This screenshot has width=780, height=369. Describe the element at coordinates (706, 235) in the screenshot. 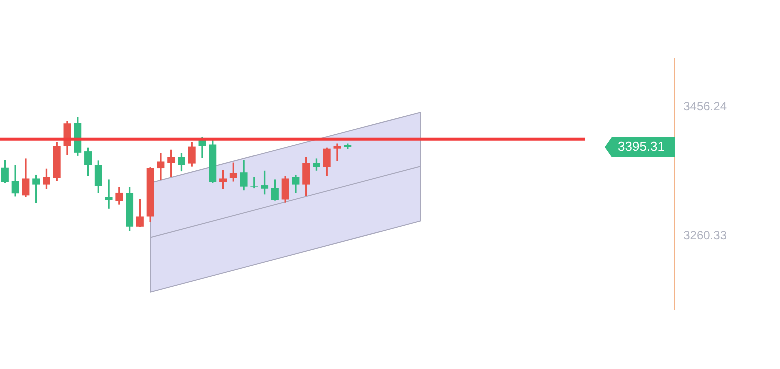

I see `y-tick-label: 3260.33` at that location.